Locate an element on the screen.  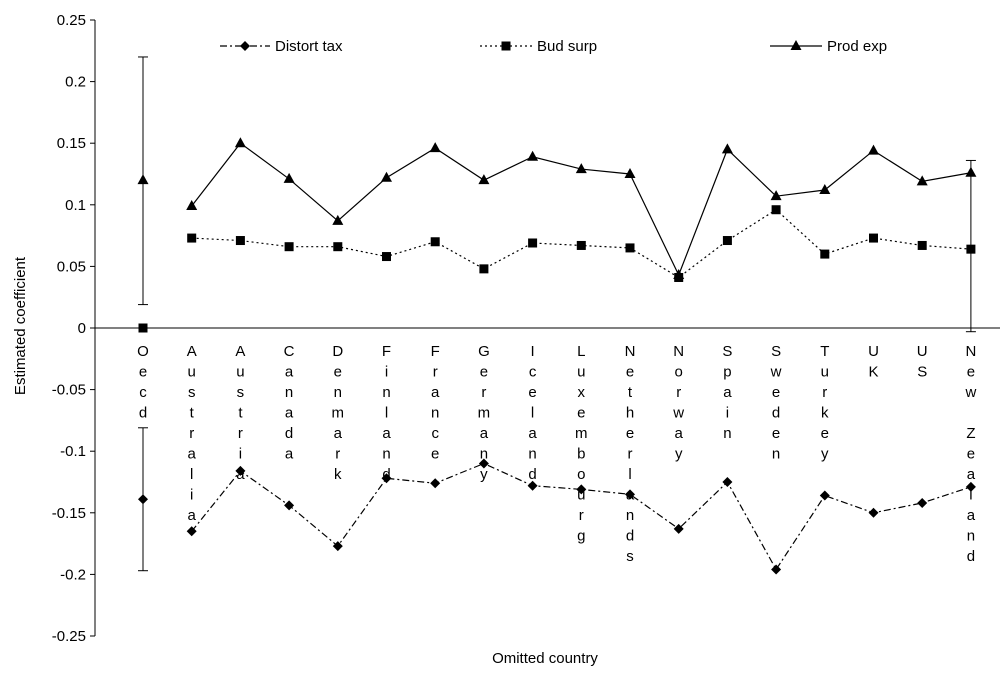
y-tick-label: 0.05 is located at coordinates (71, 266).